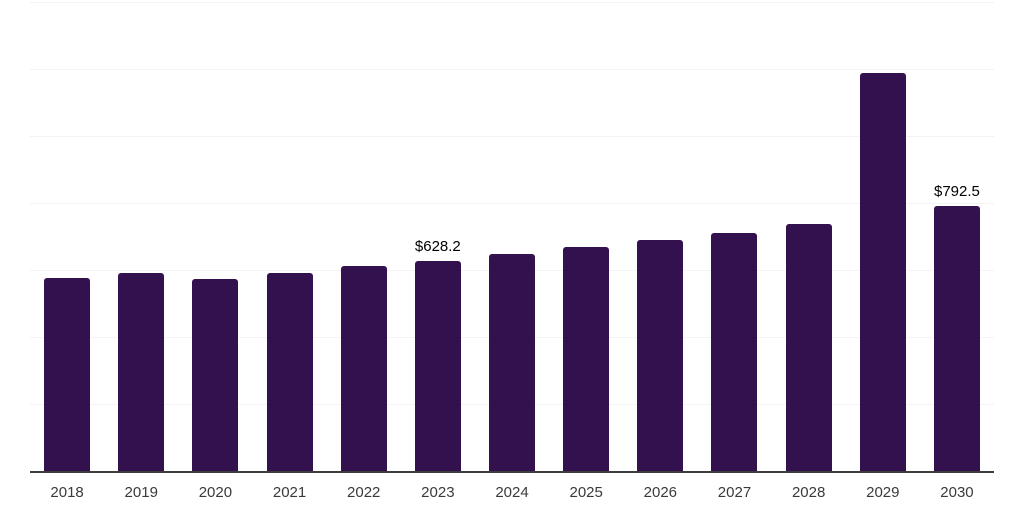 The image size is (1024, 512). Describe the element at coordinates (808, 347) in the screenshot. I see `bar-2028` at that location.